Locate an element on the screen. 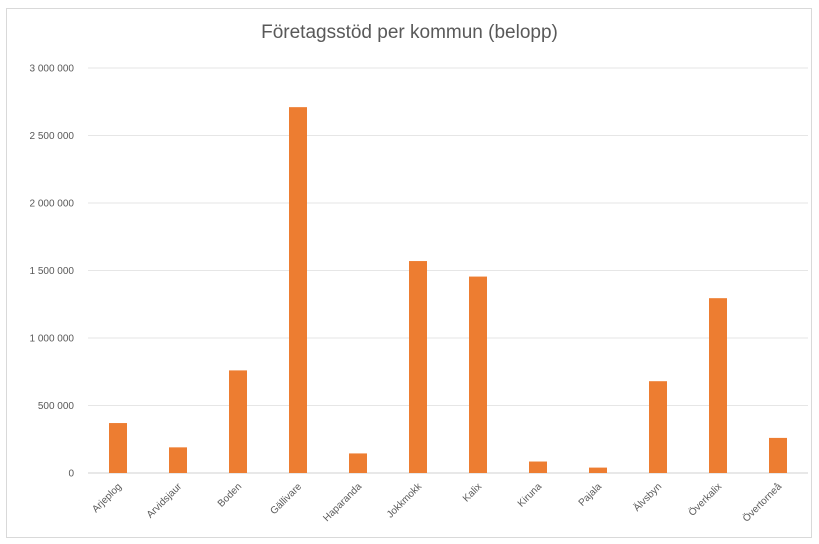  y-tick-label: 1 500 000 is located at coordinates (52, 271).